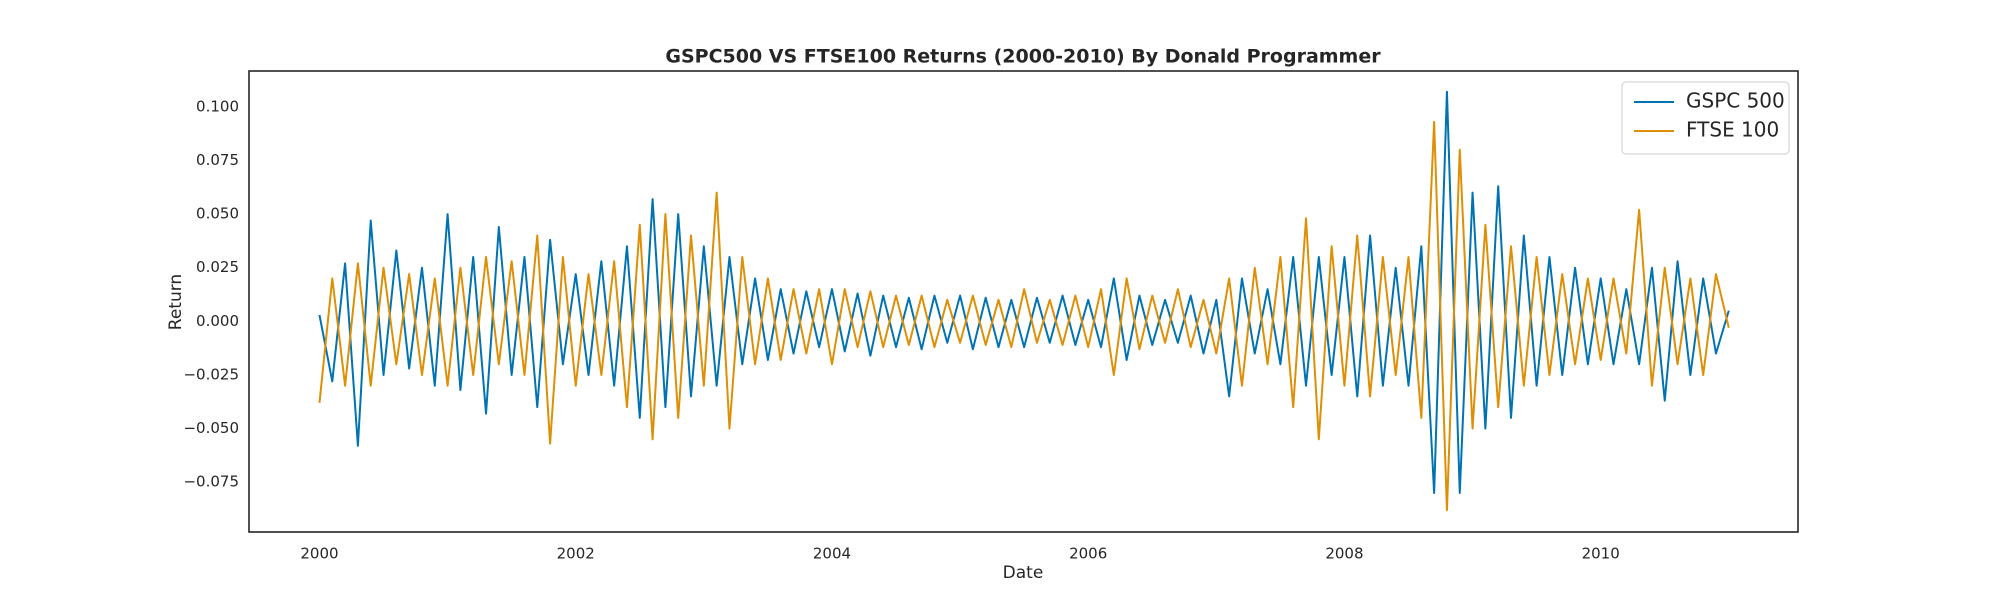 The width and height of the screenshot is (2000, 604). What do you see at coordinates (217, 160) in the screenshot?
I see `y-tick-label: 0.075` at bounding box center [217, 160].